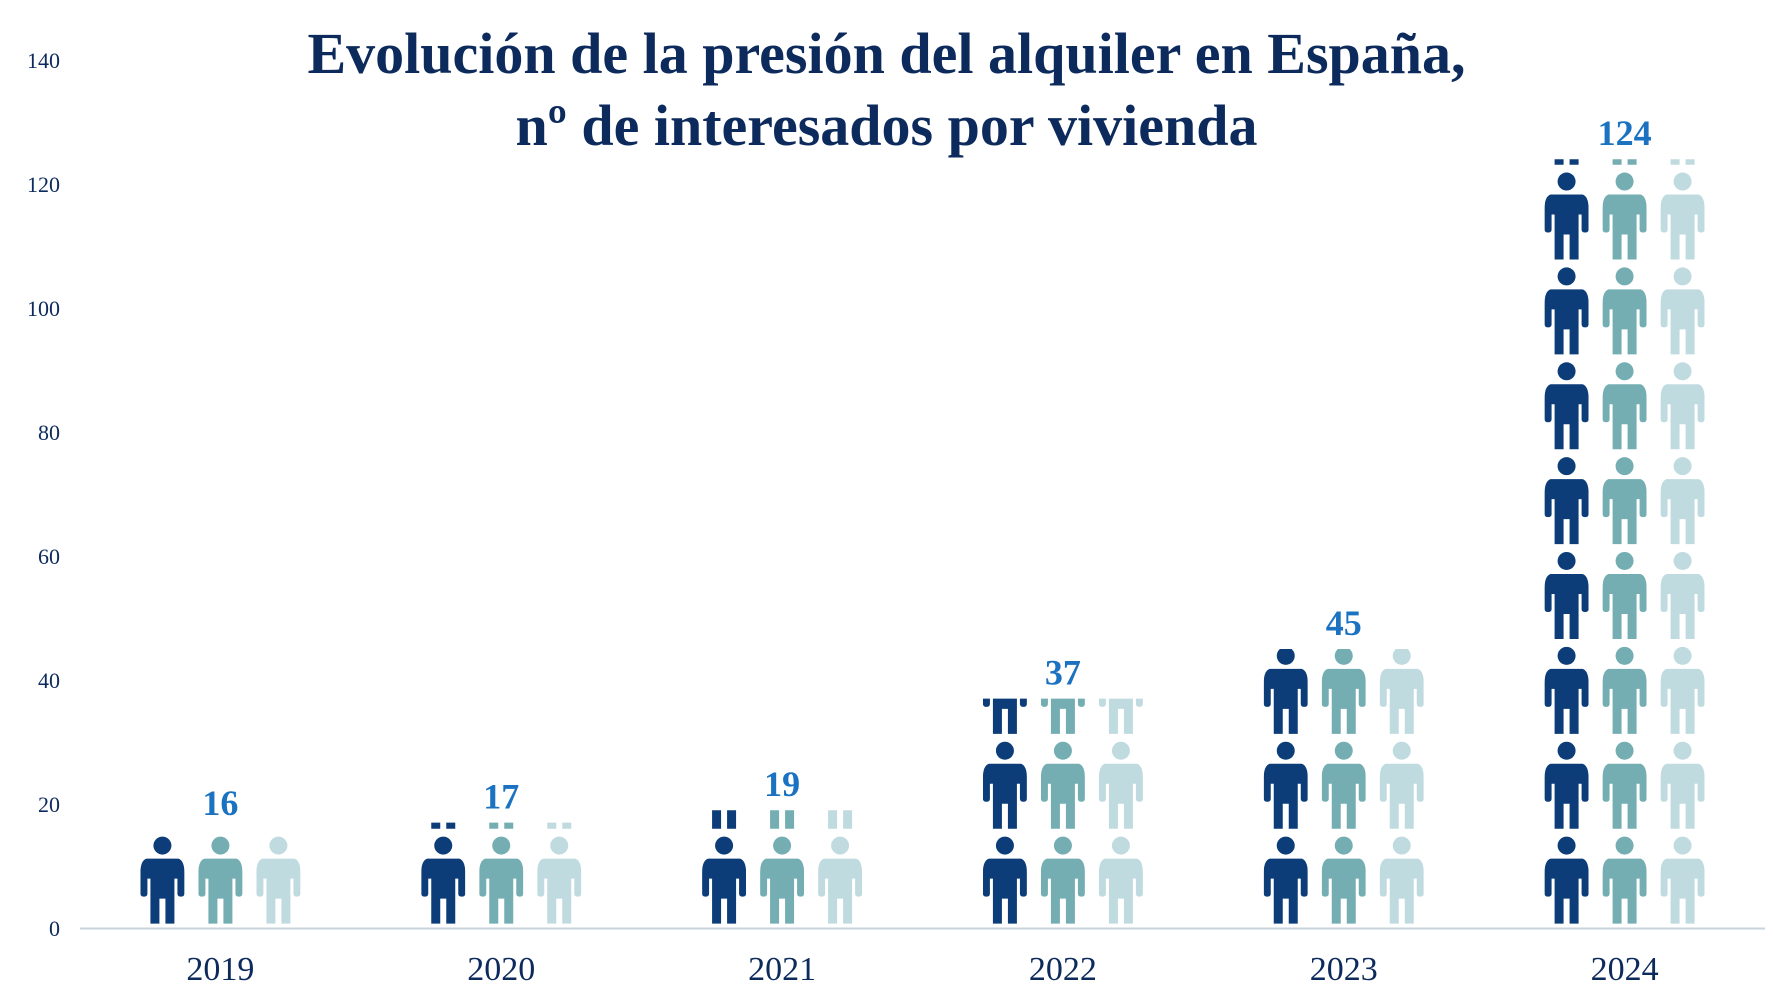 The width and height of the screenshot is (1773, 1000). I want to click on bar-2021: 19, so click(782, 844).